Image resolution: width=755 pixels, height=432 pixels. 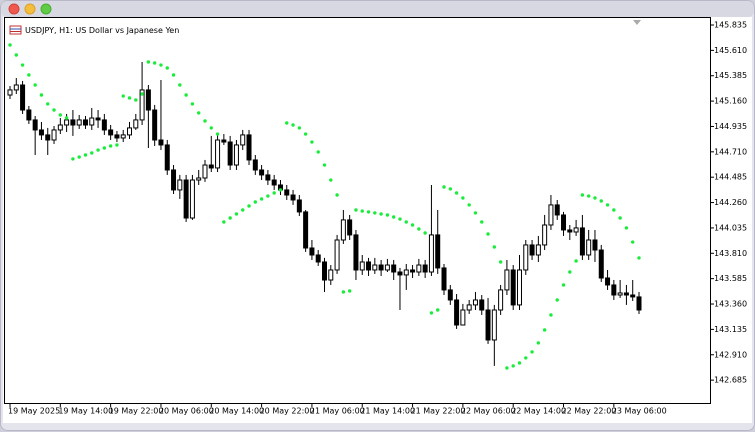 I want to click on minimize-button, so click(x=30, y=9).